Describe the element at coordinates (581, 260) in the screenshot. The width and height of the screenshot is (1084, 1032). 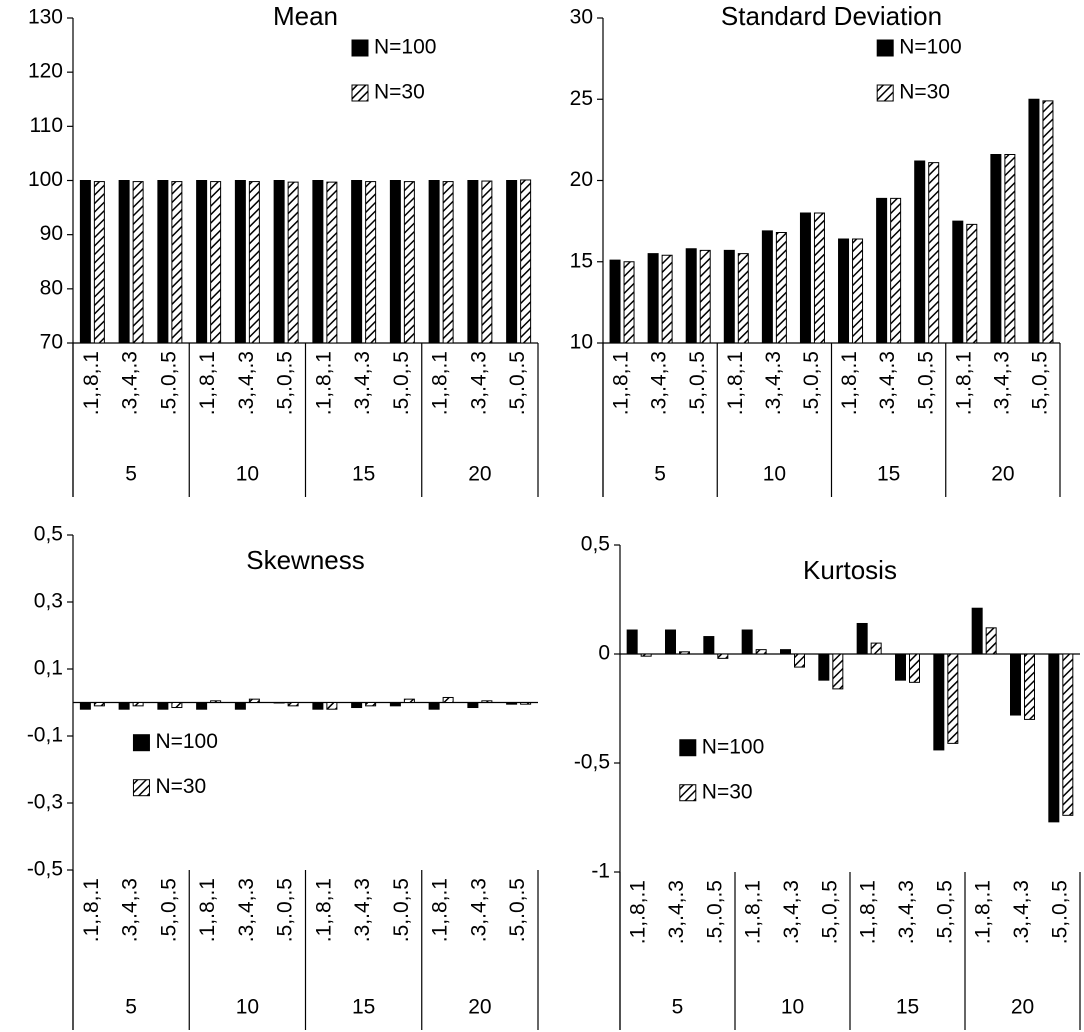
I see `y-tick-label: 15` at that location.